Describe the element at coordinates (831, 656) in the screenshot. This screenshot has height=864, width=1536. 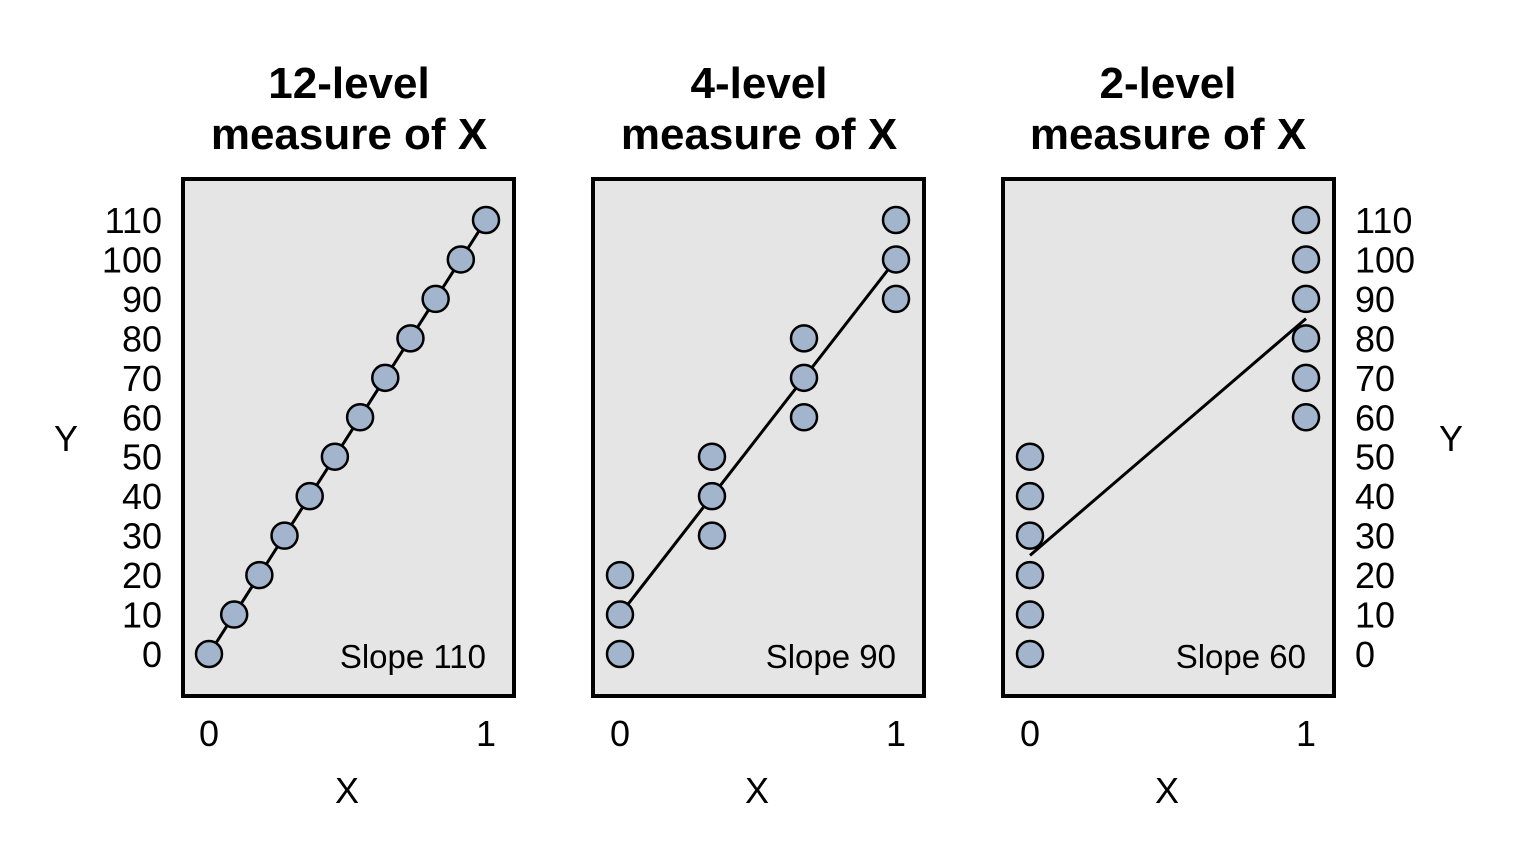
I see `slope-annotation: Slope 90` at that location.